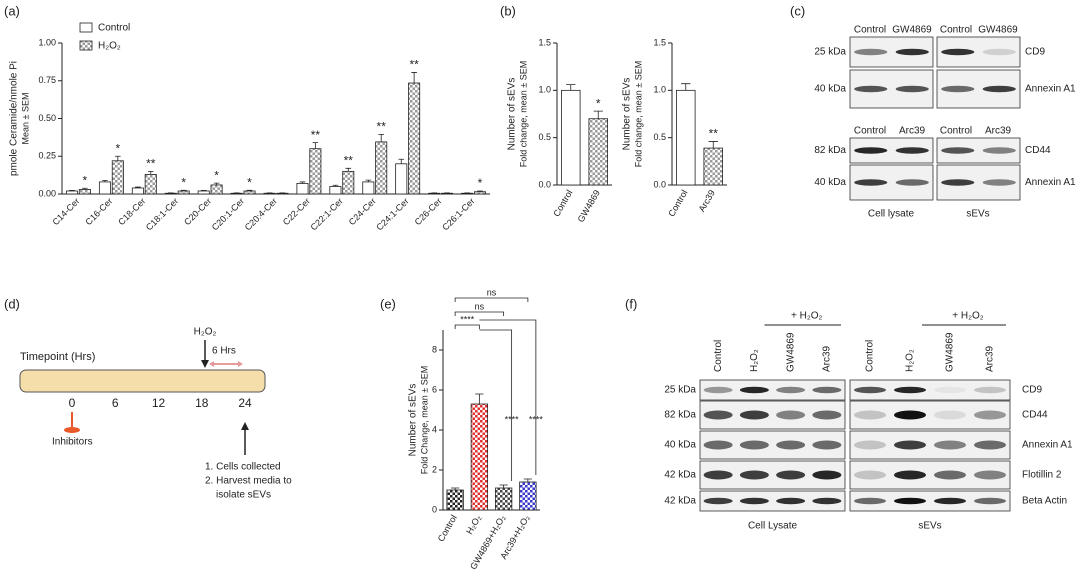  What do you see at coordinates (327, 214) in the screenshot?
I see `x-tick-label: C22:1-Cer` at bounding box center [327, 214].